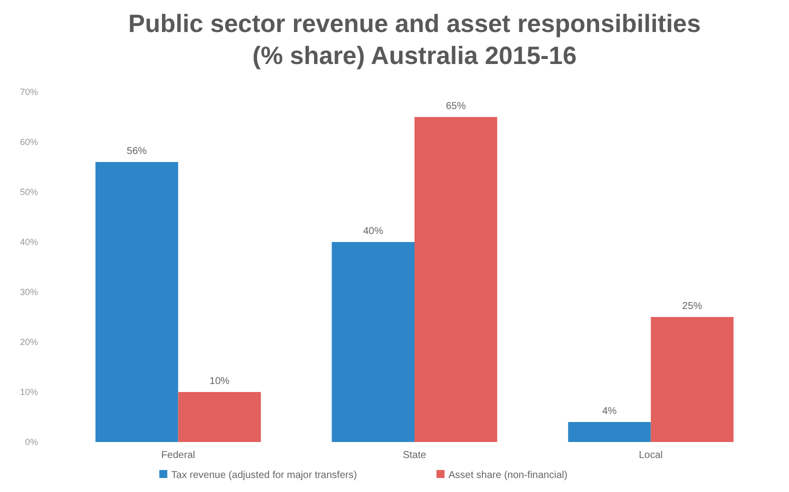 This screenshot has height=492, width=789. What do you see at coordinates (178, 455) in the screenshot?
I see `x-tick-label: Federal` at bounding box center [178, 455].